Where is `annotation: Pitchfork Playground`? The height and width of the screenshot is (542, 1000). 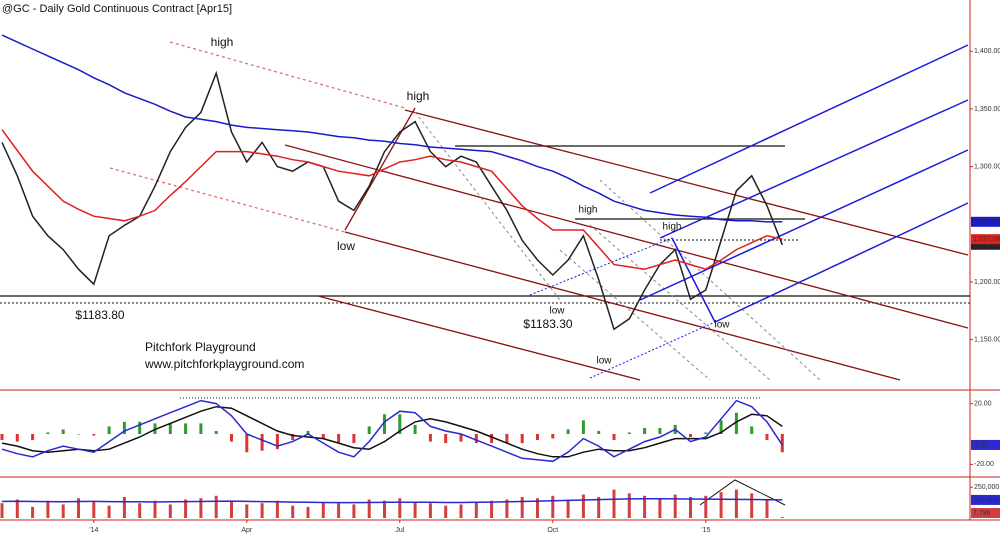
annotation: Pitchfork Playground is located at coordinates (200, 347).